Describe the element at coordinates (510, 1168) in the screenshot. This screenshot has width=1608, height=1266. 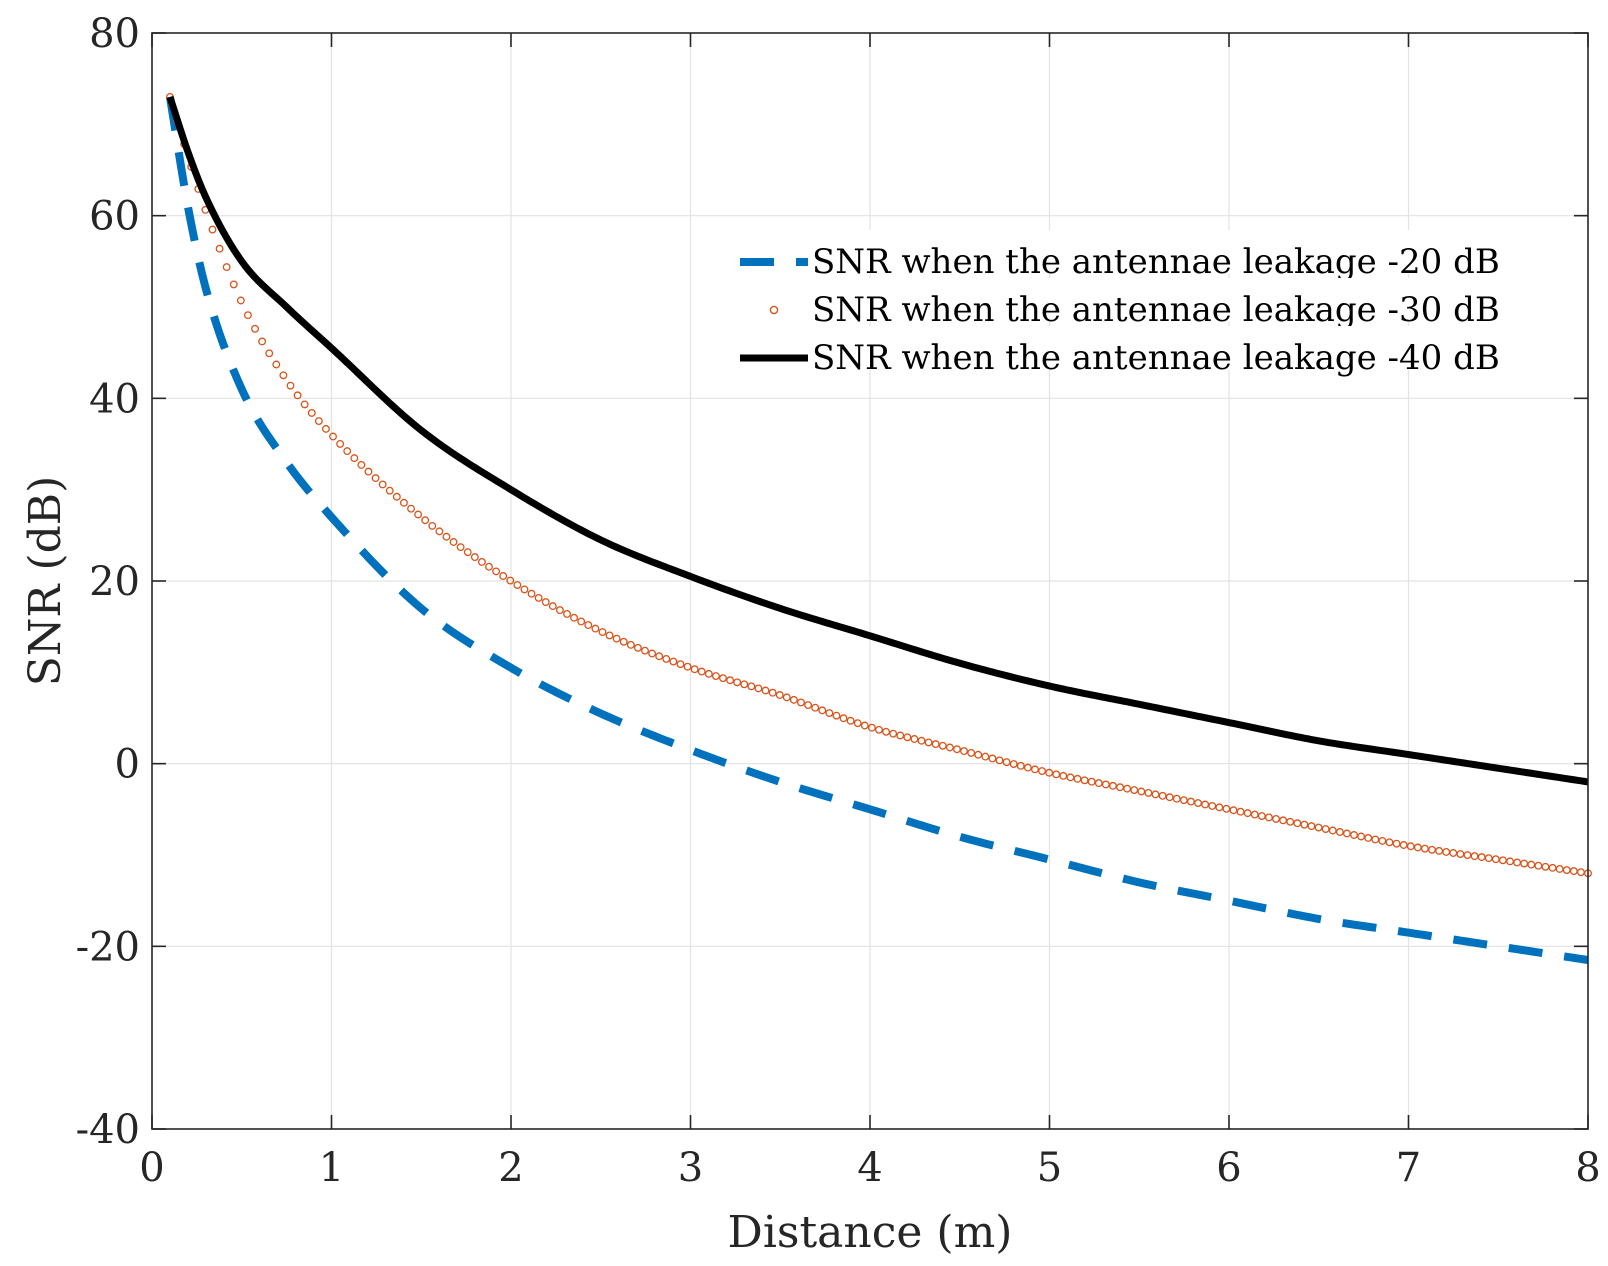
I see `x-tick-label: 2` at that location.